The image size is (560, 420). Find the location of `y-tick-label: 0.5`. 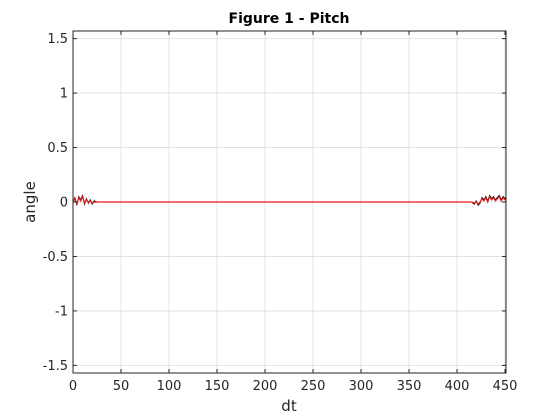

y-tick-label: 0.5 is located at coordinates (57, 148).